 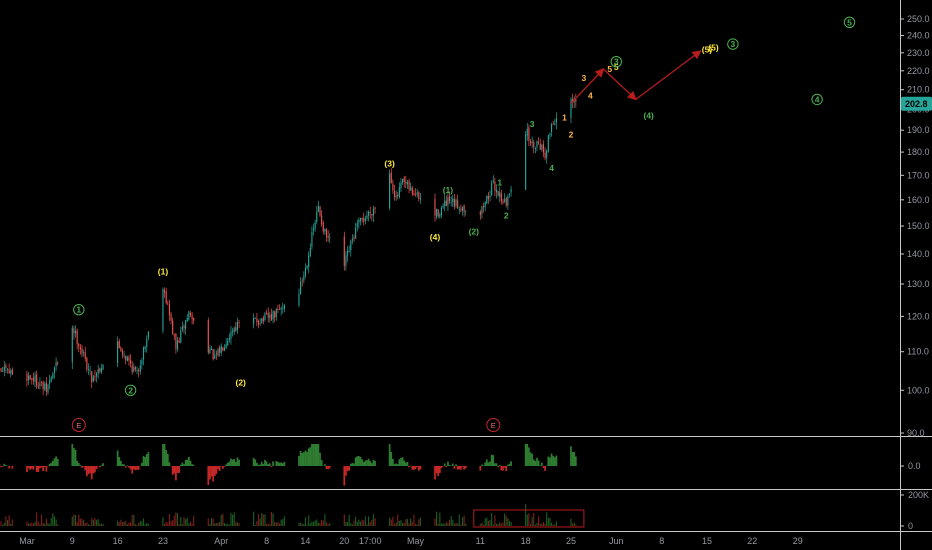 What do you see at coordinates (551, 168) in the screenshot?
I see `wave-label: 4` at bounding box center [551, 168].